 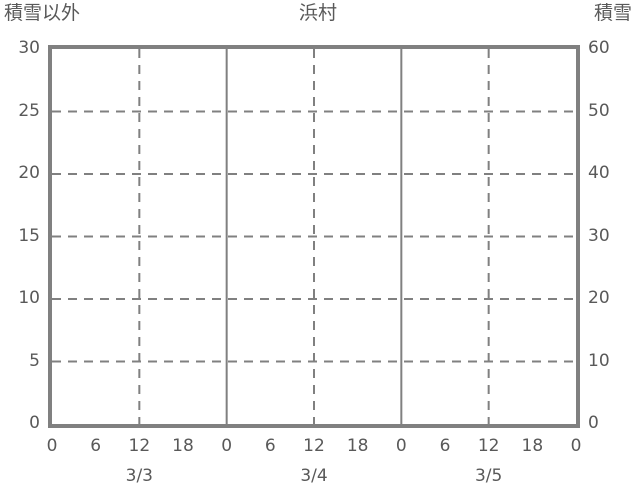 I want to click on right-axis-tick: 10, so click(x=599, y=360).